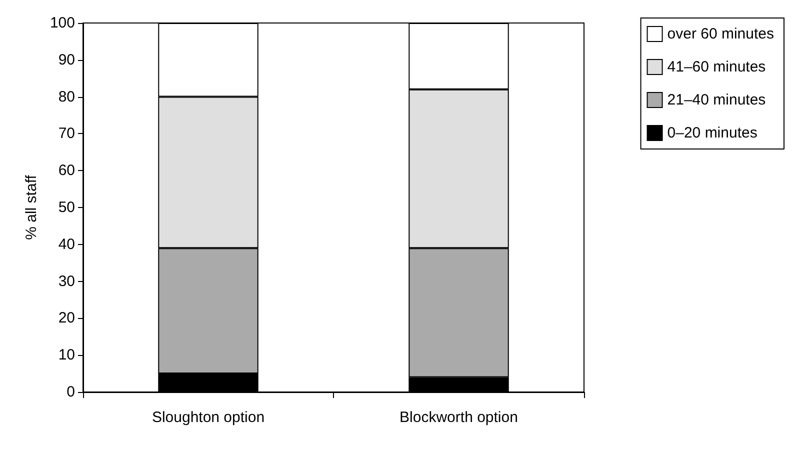  What do you see at coordinates (66, 171) in the screenshot?
I see `y-tick-label: 60` at bounding box center [66, 171].